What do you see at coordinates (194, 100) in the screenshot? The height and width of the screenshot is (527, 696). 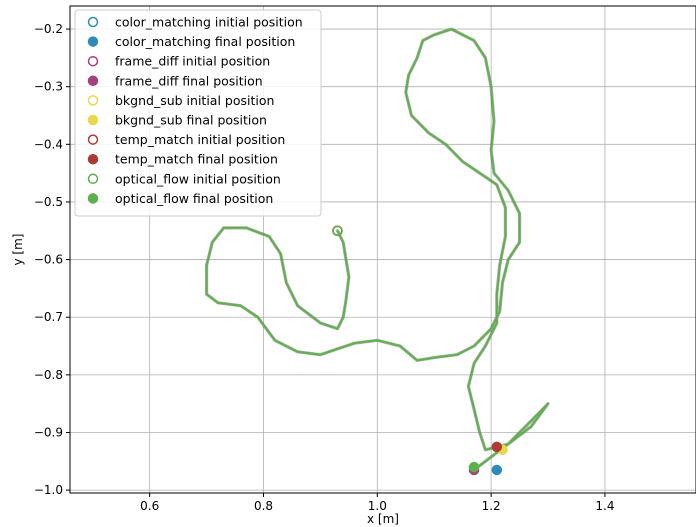 I see `legend-entry-label: bkgnd_sub initial position` at bounding box center [194, 100].